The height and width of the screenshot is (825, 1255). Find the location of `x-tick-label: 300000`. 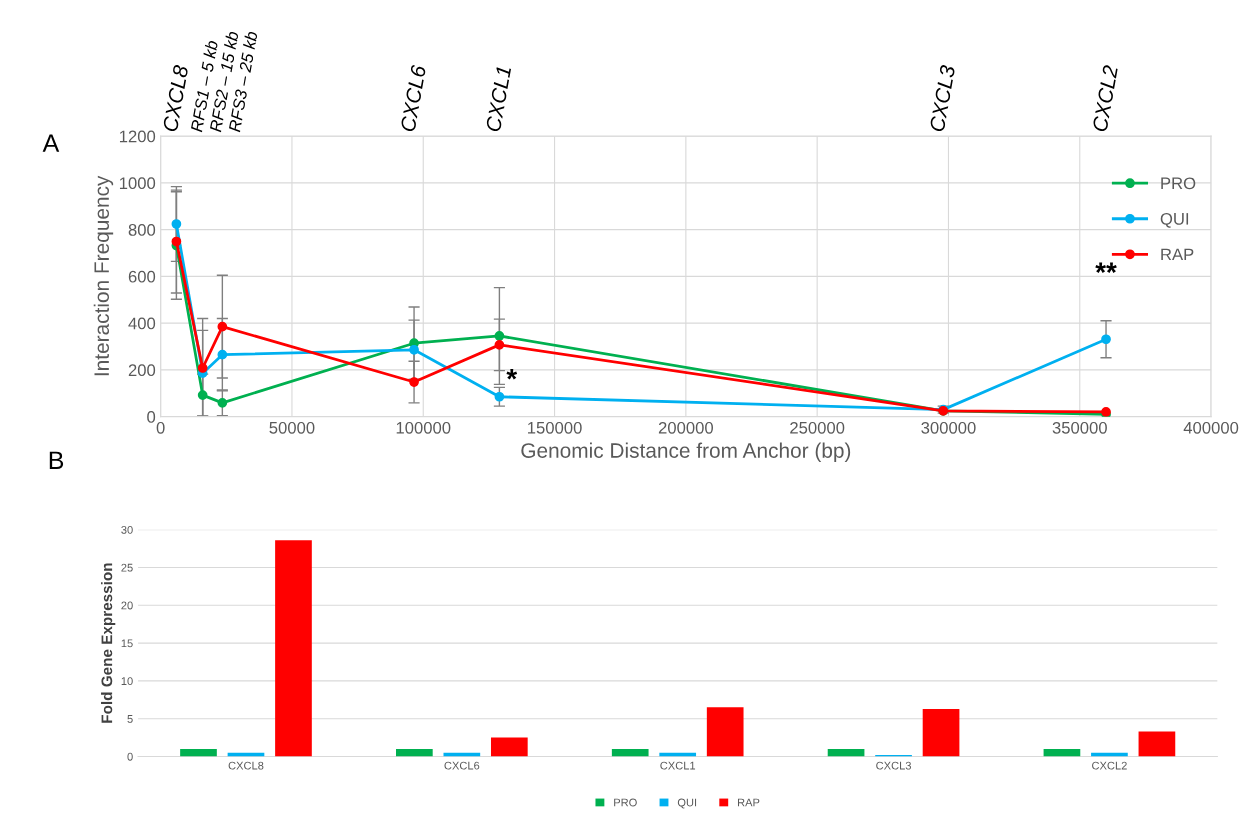

x-tick-label: 300000 is located at coordinates (948, 427).